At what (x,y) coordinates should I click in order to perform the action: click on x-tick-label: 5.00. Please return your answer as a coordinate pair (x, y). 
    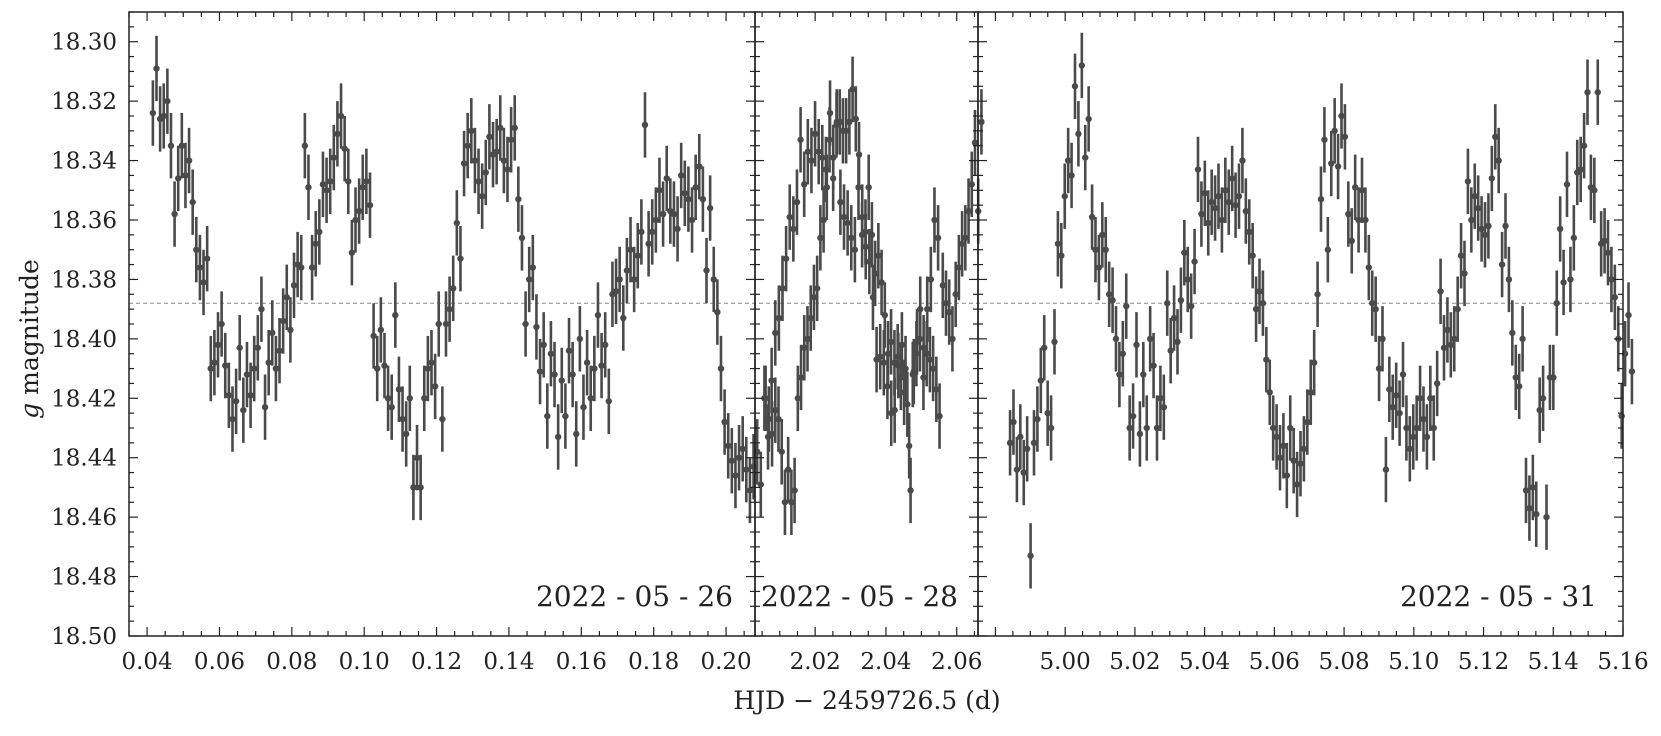
    Looking at the image, I should click on (1065, 662).